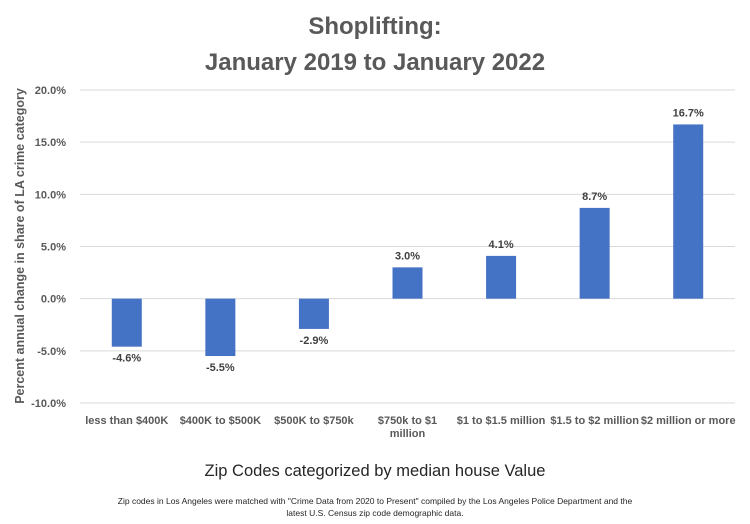  I want to click on data-label: 16.7%, so click(688, 113).